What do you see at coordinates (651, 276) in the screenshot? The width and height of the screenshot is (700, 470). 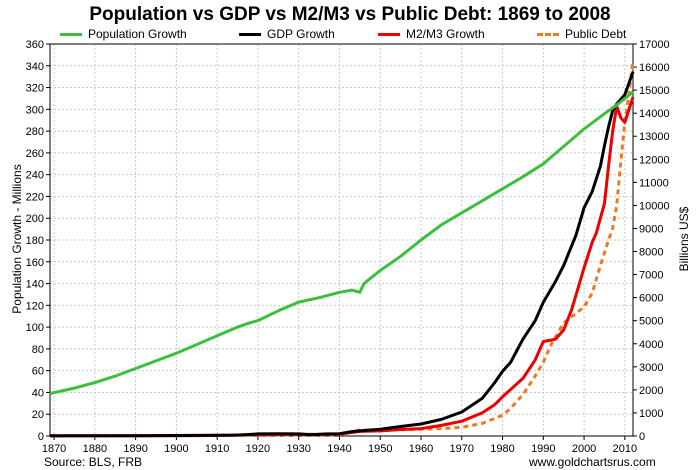 I see `y-right-tick-label: 7000` at bounding box center [651, 276].